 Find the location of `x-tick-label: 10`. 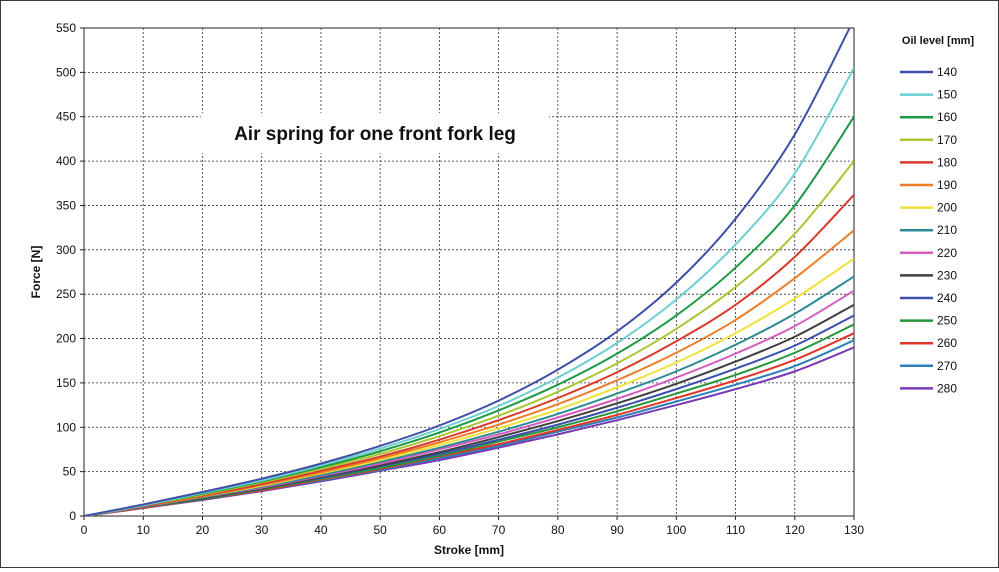

x-tick-label: 10 is located at coordinates (144, 530).